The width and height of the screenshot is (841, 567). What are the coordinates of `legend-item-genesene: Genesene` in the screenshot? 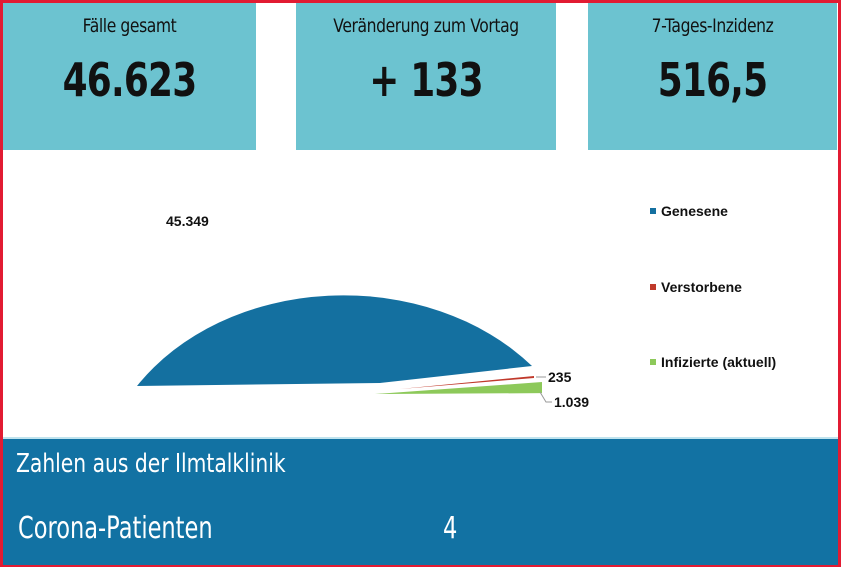 It's located at (689, 211).